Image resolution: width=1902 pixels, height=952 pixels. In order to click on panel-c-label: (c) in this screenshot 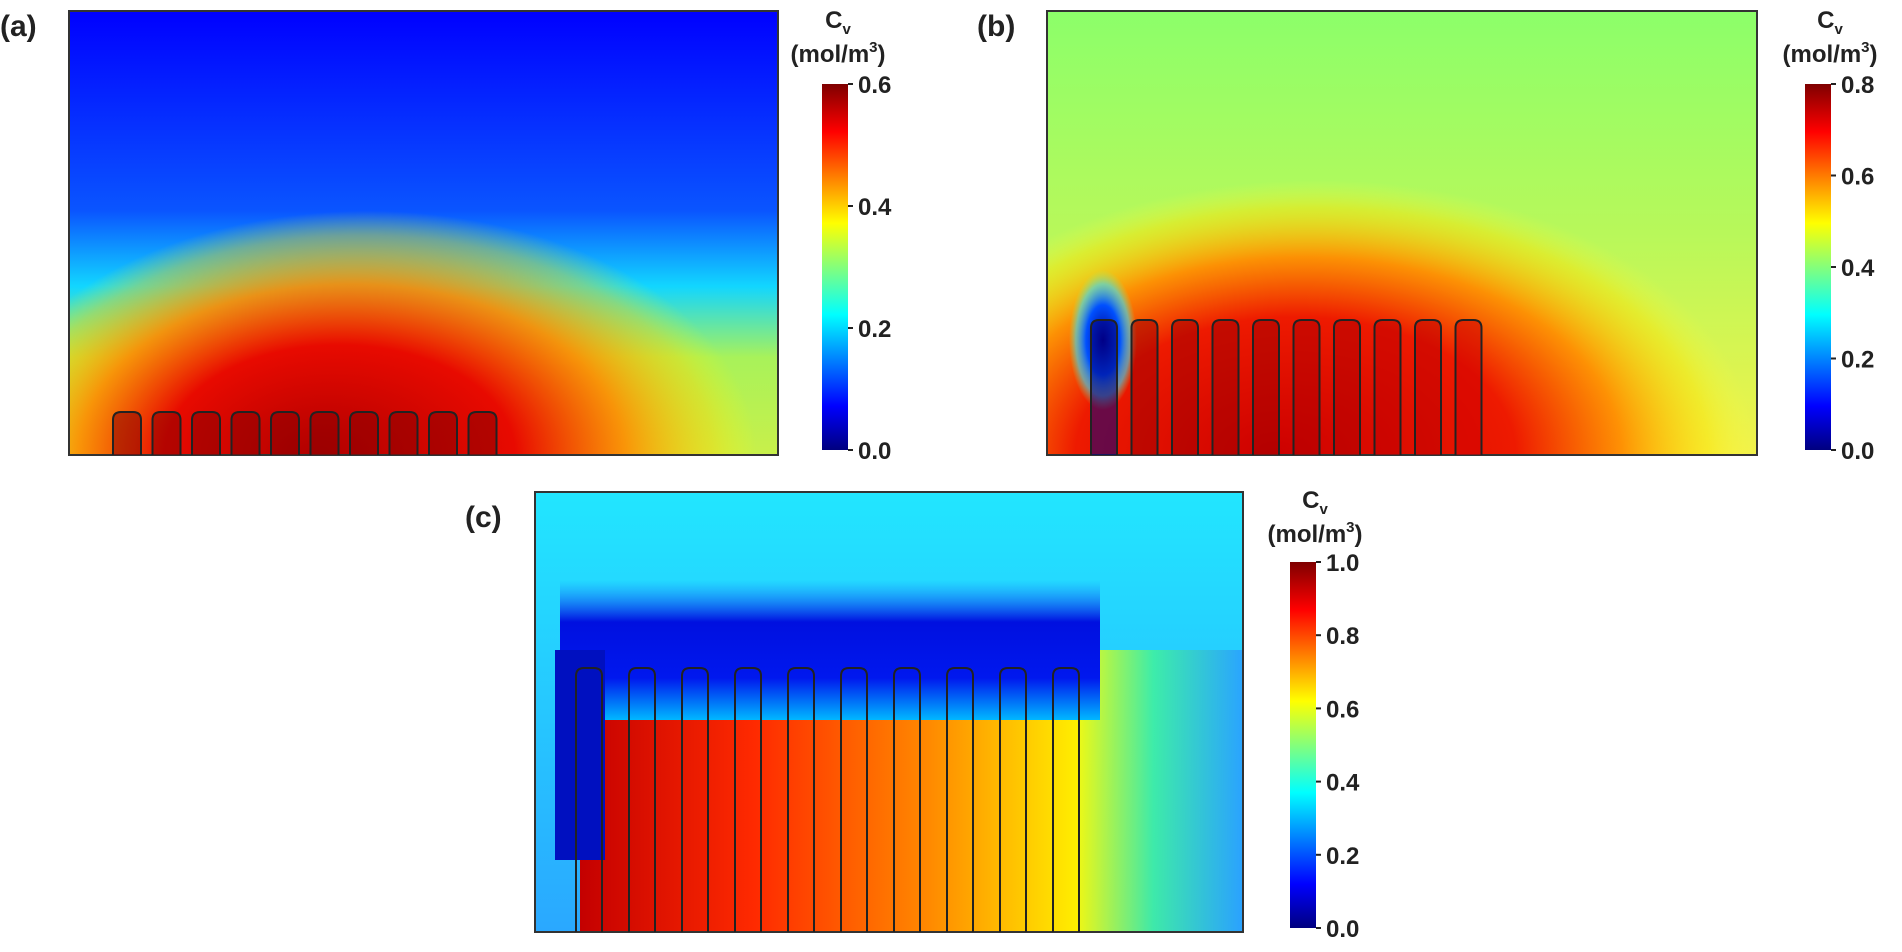, I will do `click(483, 517)`.